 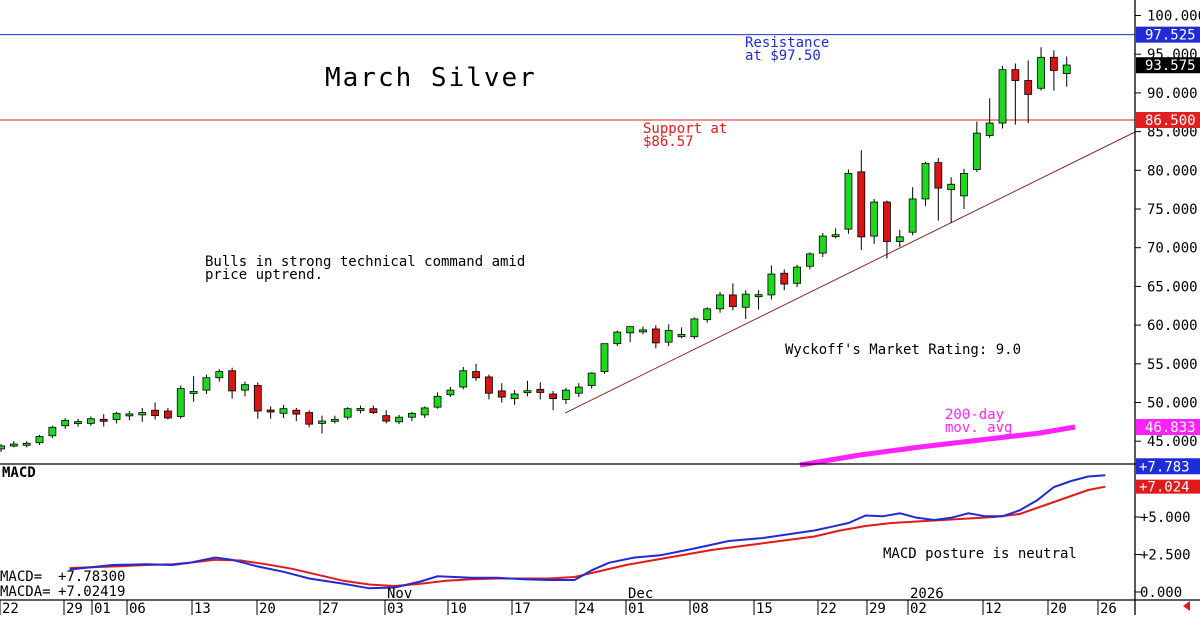 I want to click on x-tick-label: 06, so click(x=137, y=608).